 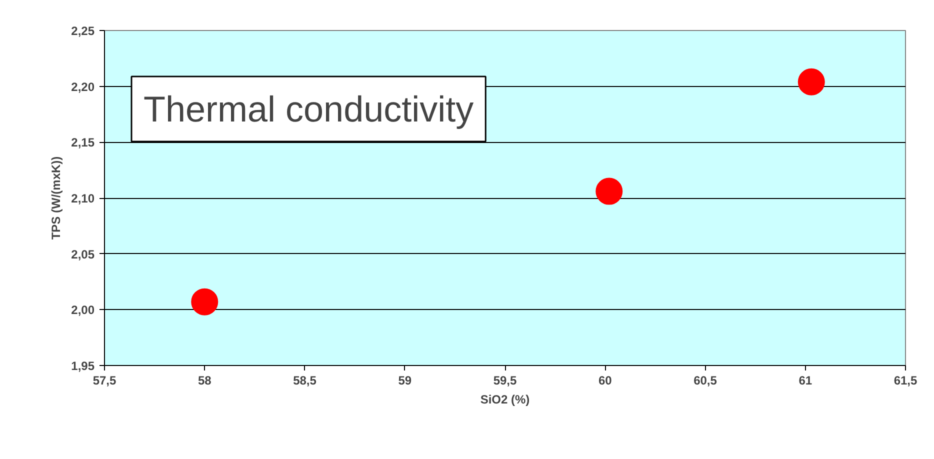 I want to click on x-tick-label: 59,5, so click(x=505, y=381).